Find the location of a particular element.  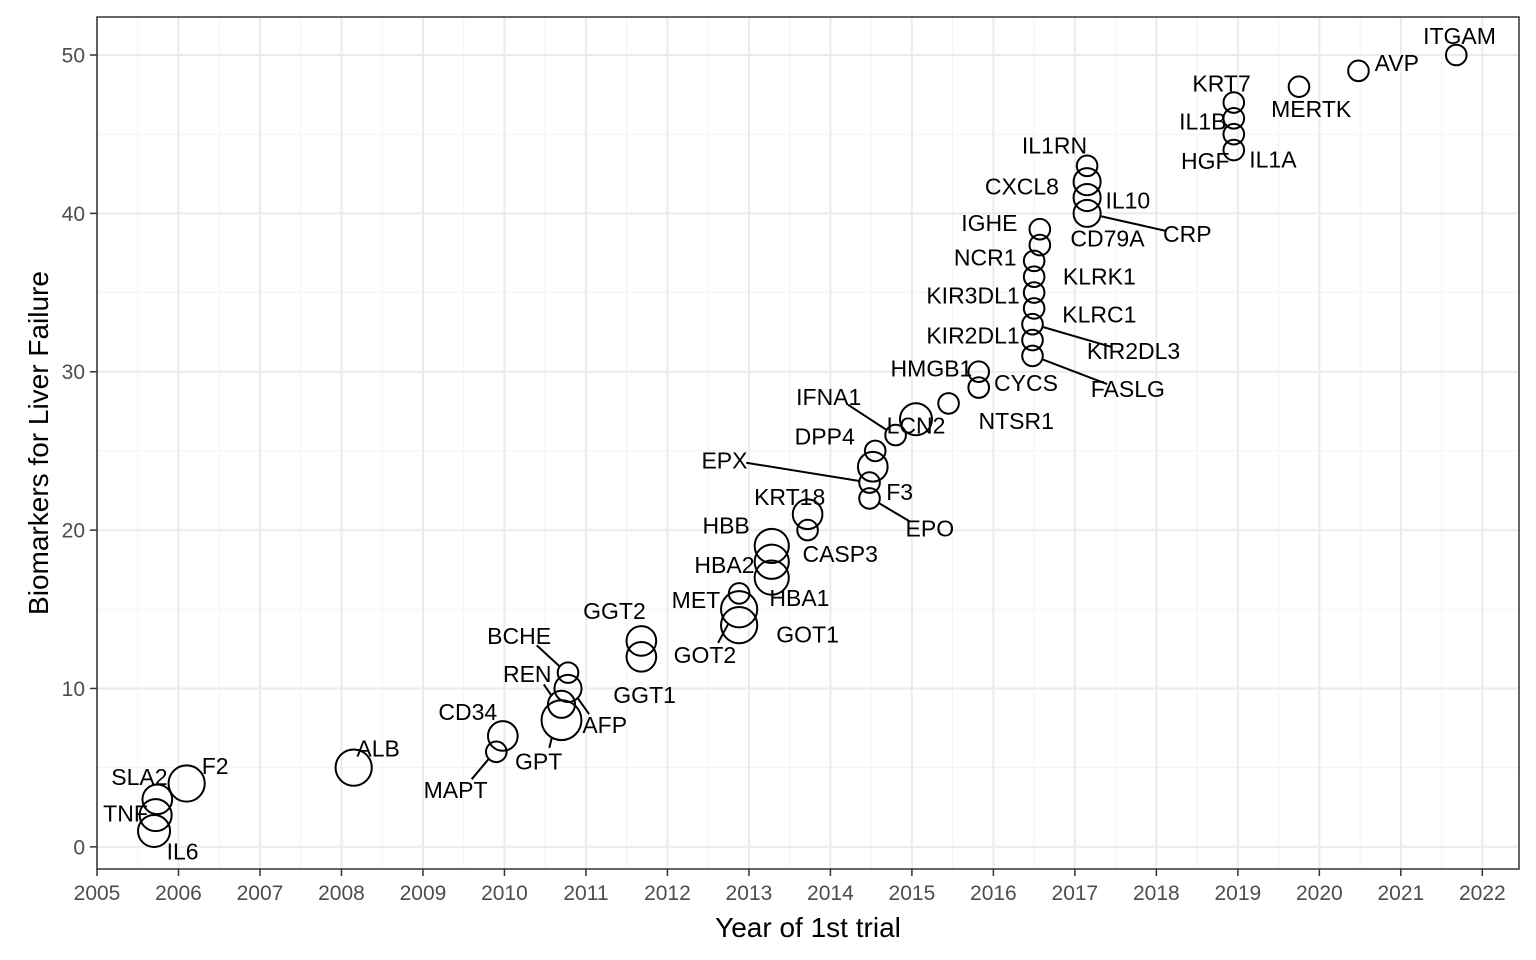

point-il1b is located at coordinates (1234, 118).